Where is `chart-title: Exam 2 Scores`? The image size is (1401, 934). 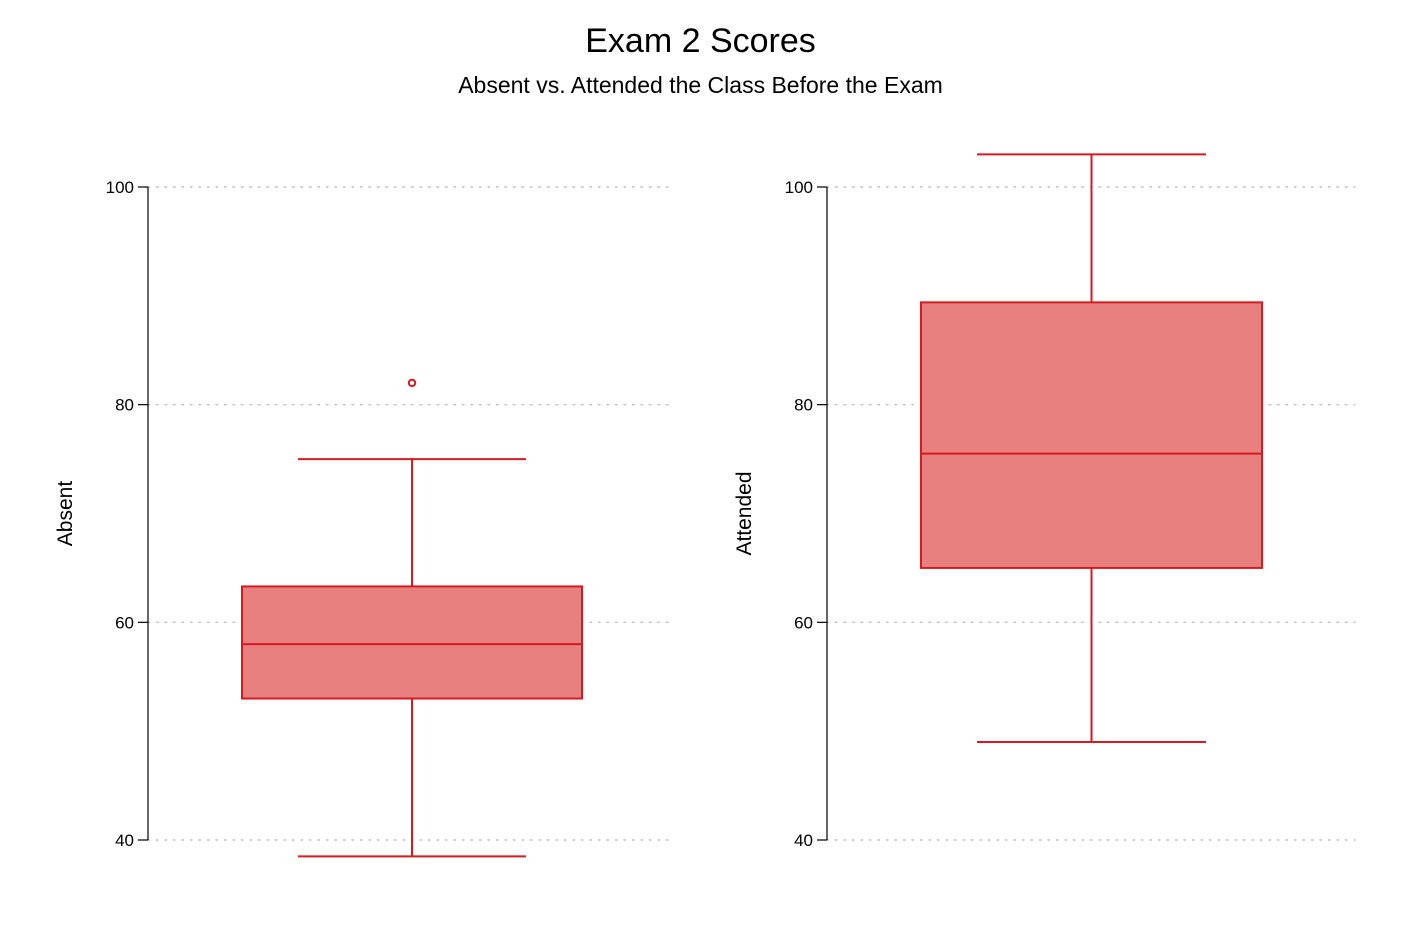
chart-title: Exam 2 Scores is located at coordinates (700, 41).